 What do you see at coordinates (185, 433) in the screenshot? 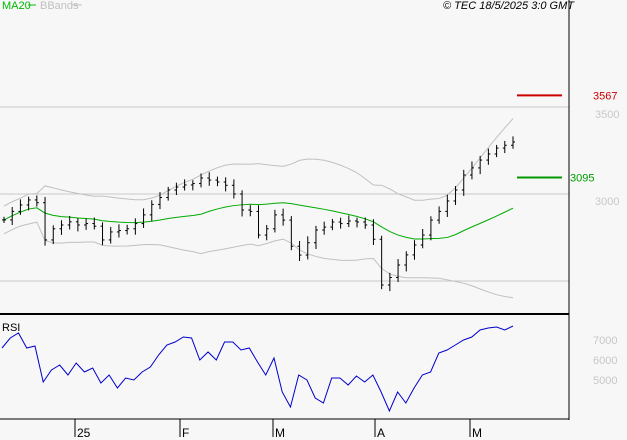
I see `x-tick-label: F` at bounding box center [185, 433].